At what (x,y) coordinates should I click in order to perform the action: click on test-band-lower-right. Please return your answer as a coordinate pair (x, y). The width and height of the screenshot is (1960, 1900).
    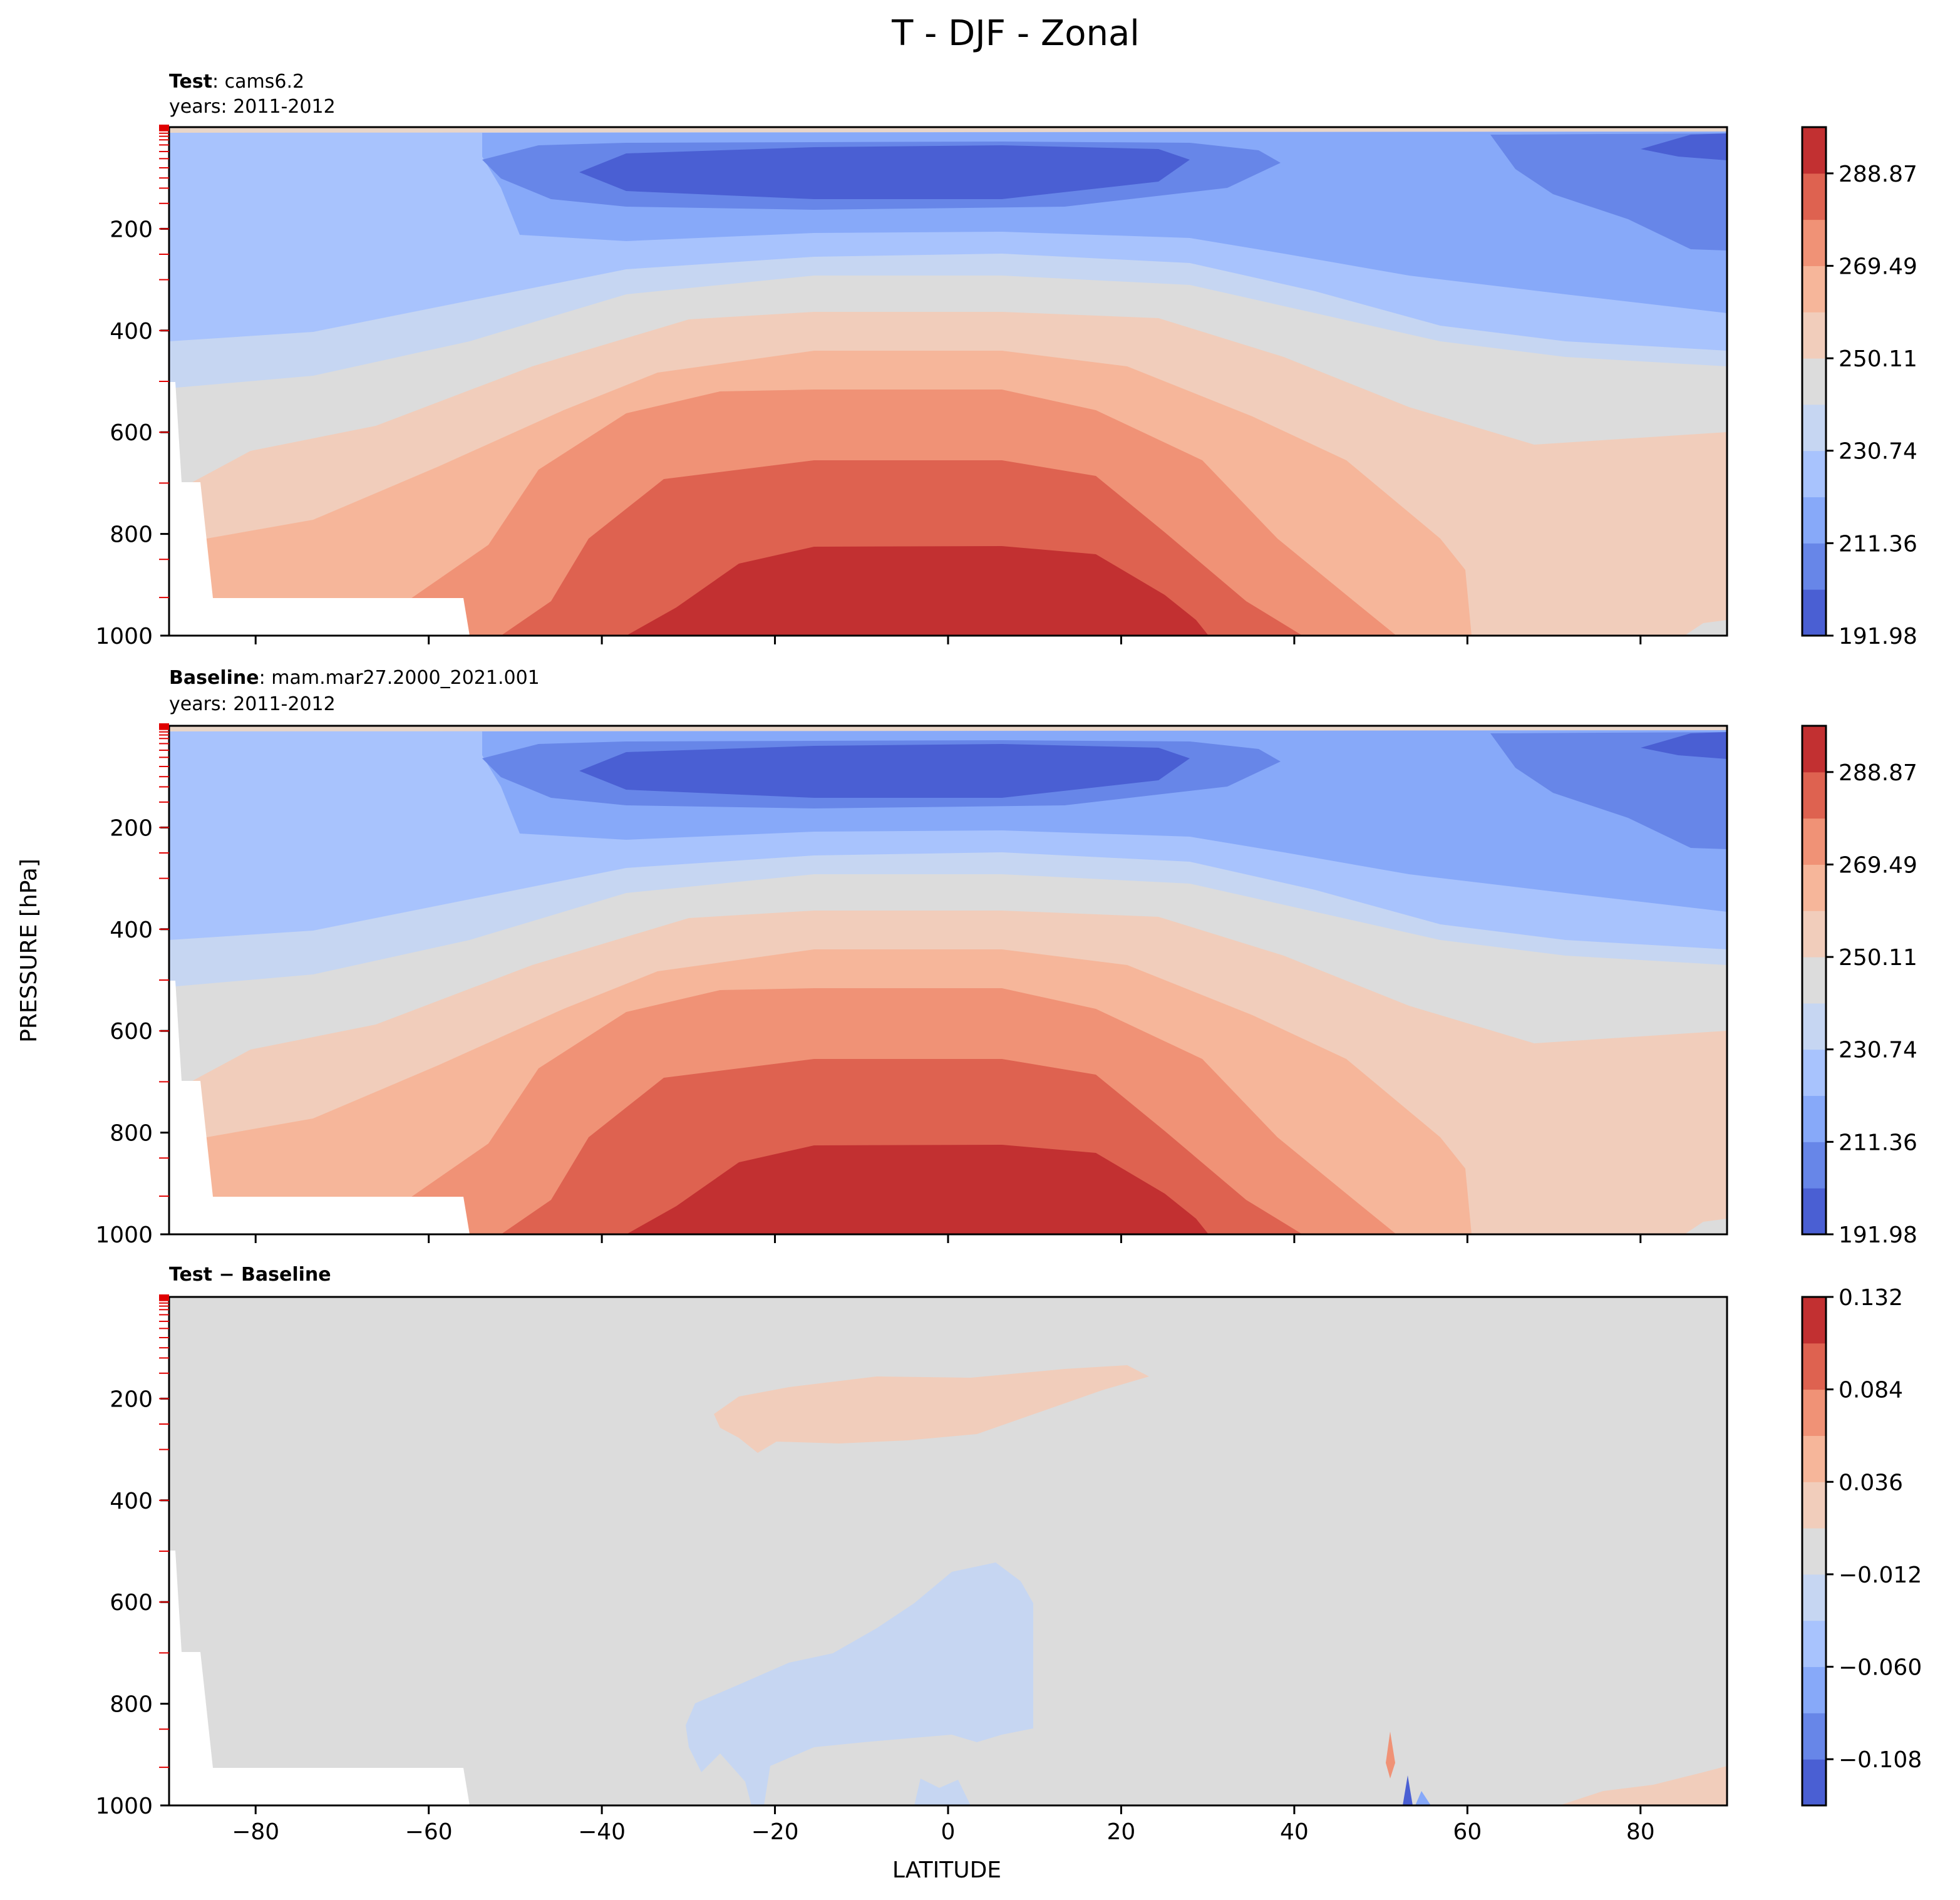
    Looking at the image, I should click on (1705, 628).